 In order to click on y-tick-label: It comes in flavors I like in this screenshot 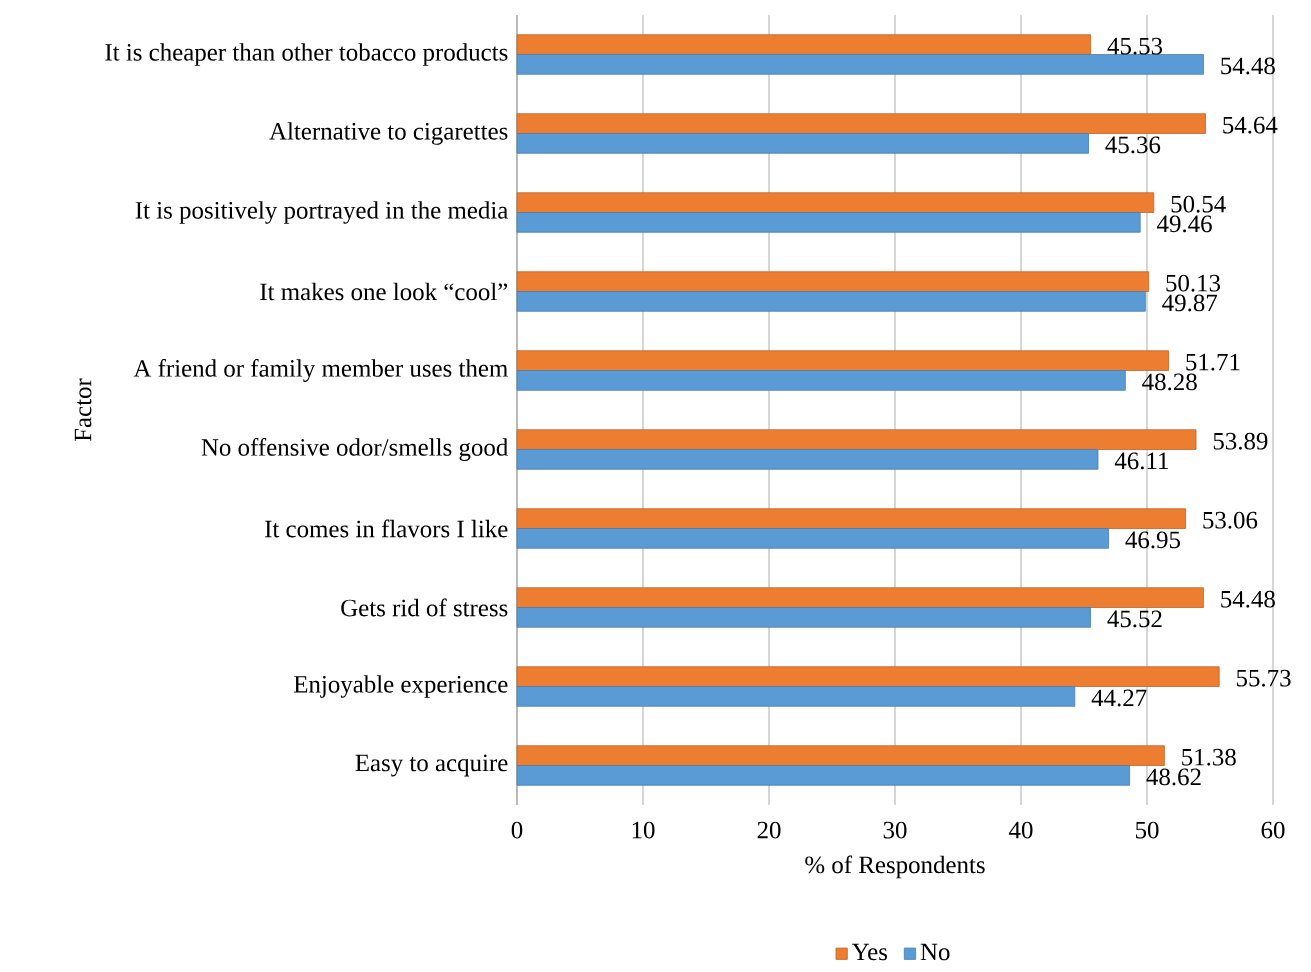, I will do `click(386, 528)`.